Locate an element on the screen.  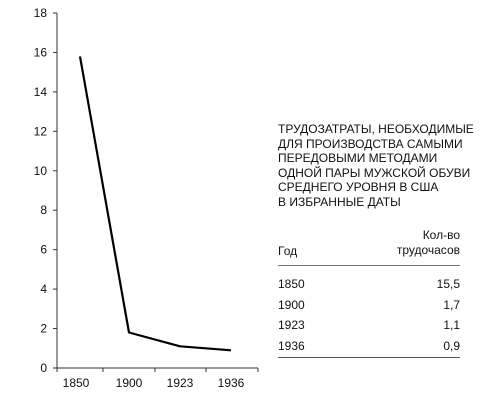
y-tick-label: 4 is located at coordinates (43, 289).